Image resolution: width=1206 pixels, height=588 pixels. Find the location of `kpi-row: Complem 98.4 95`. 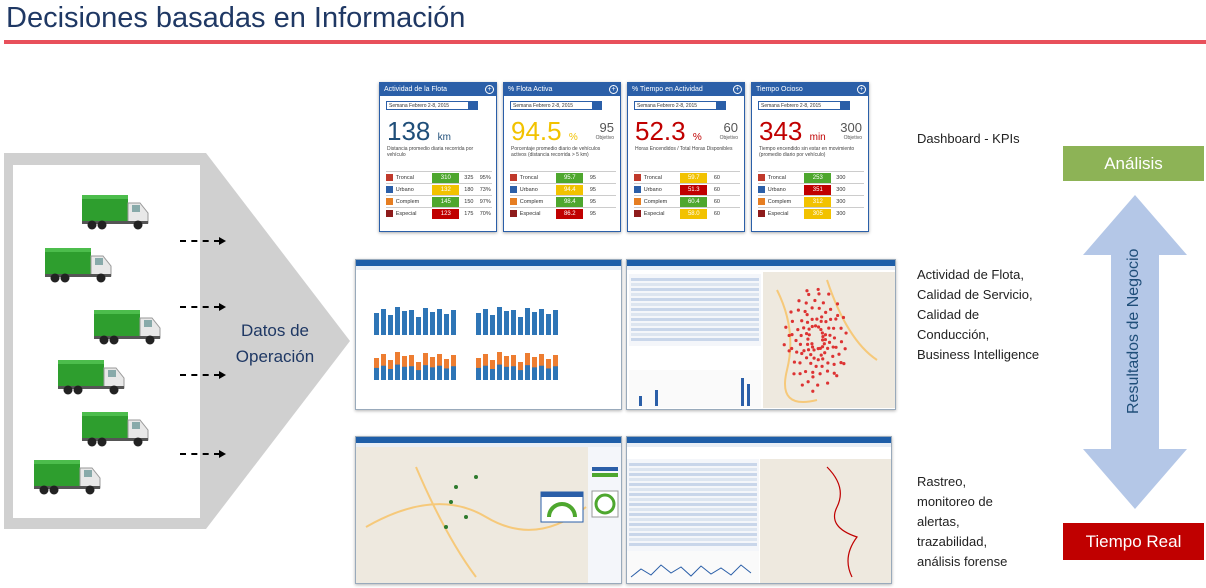

kpi-row: Complem 98.4 95 is located at coordinates (563, 201).